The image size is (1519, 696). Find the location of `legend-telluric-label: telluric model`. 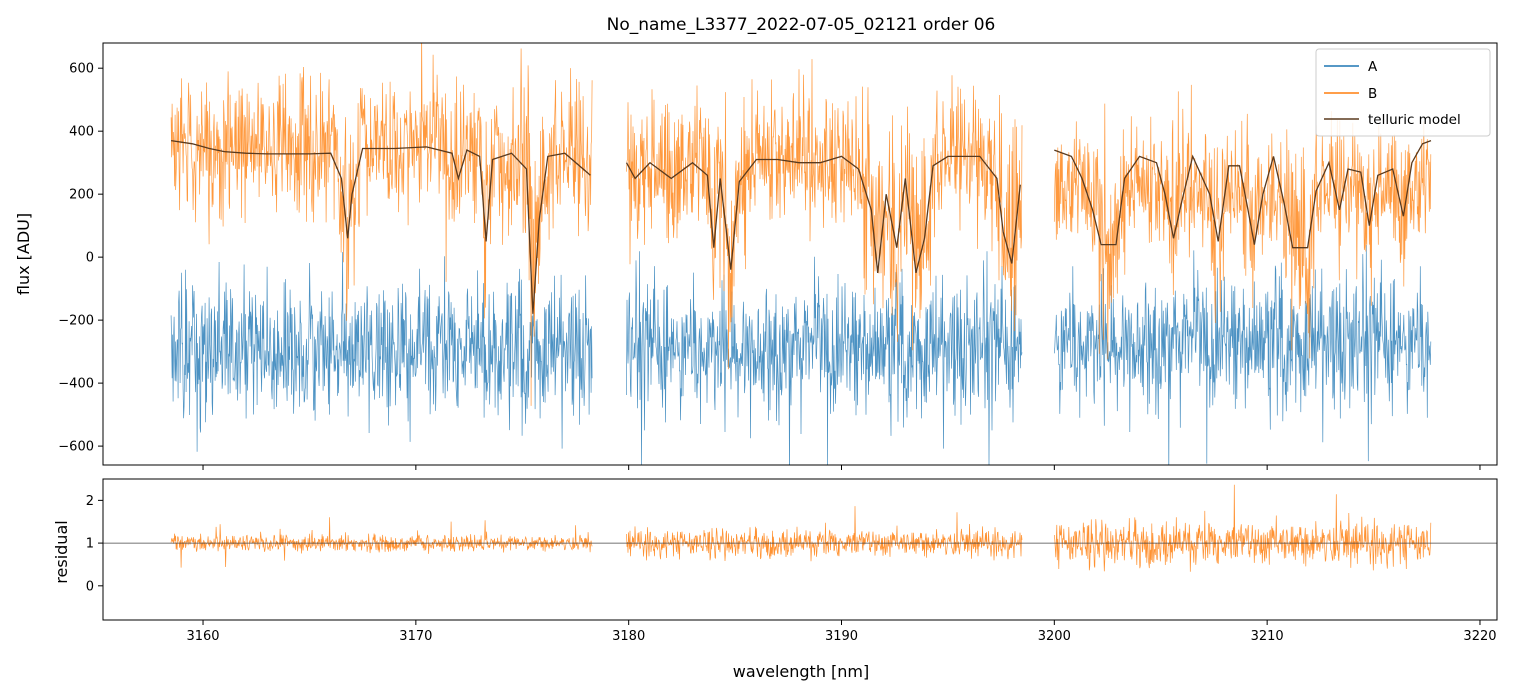

legend-telluric-label: telluric model is located at coordinates (1414, 120).